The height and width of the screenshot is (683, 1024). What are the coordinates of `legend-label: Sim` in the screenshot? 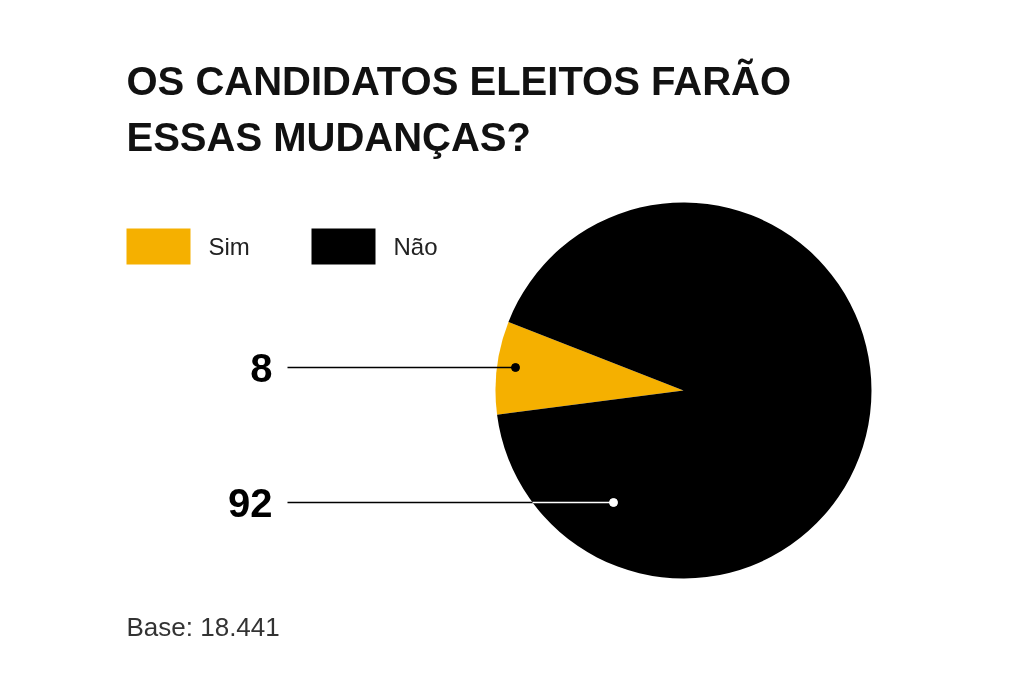 It's located at (229, 246).